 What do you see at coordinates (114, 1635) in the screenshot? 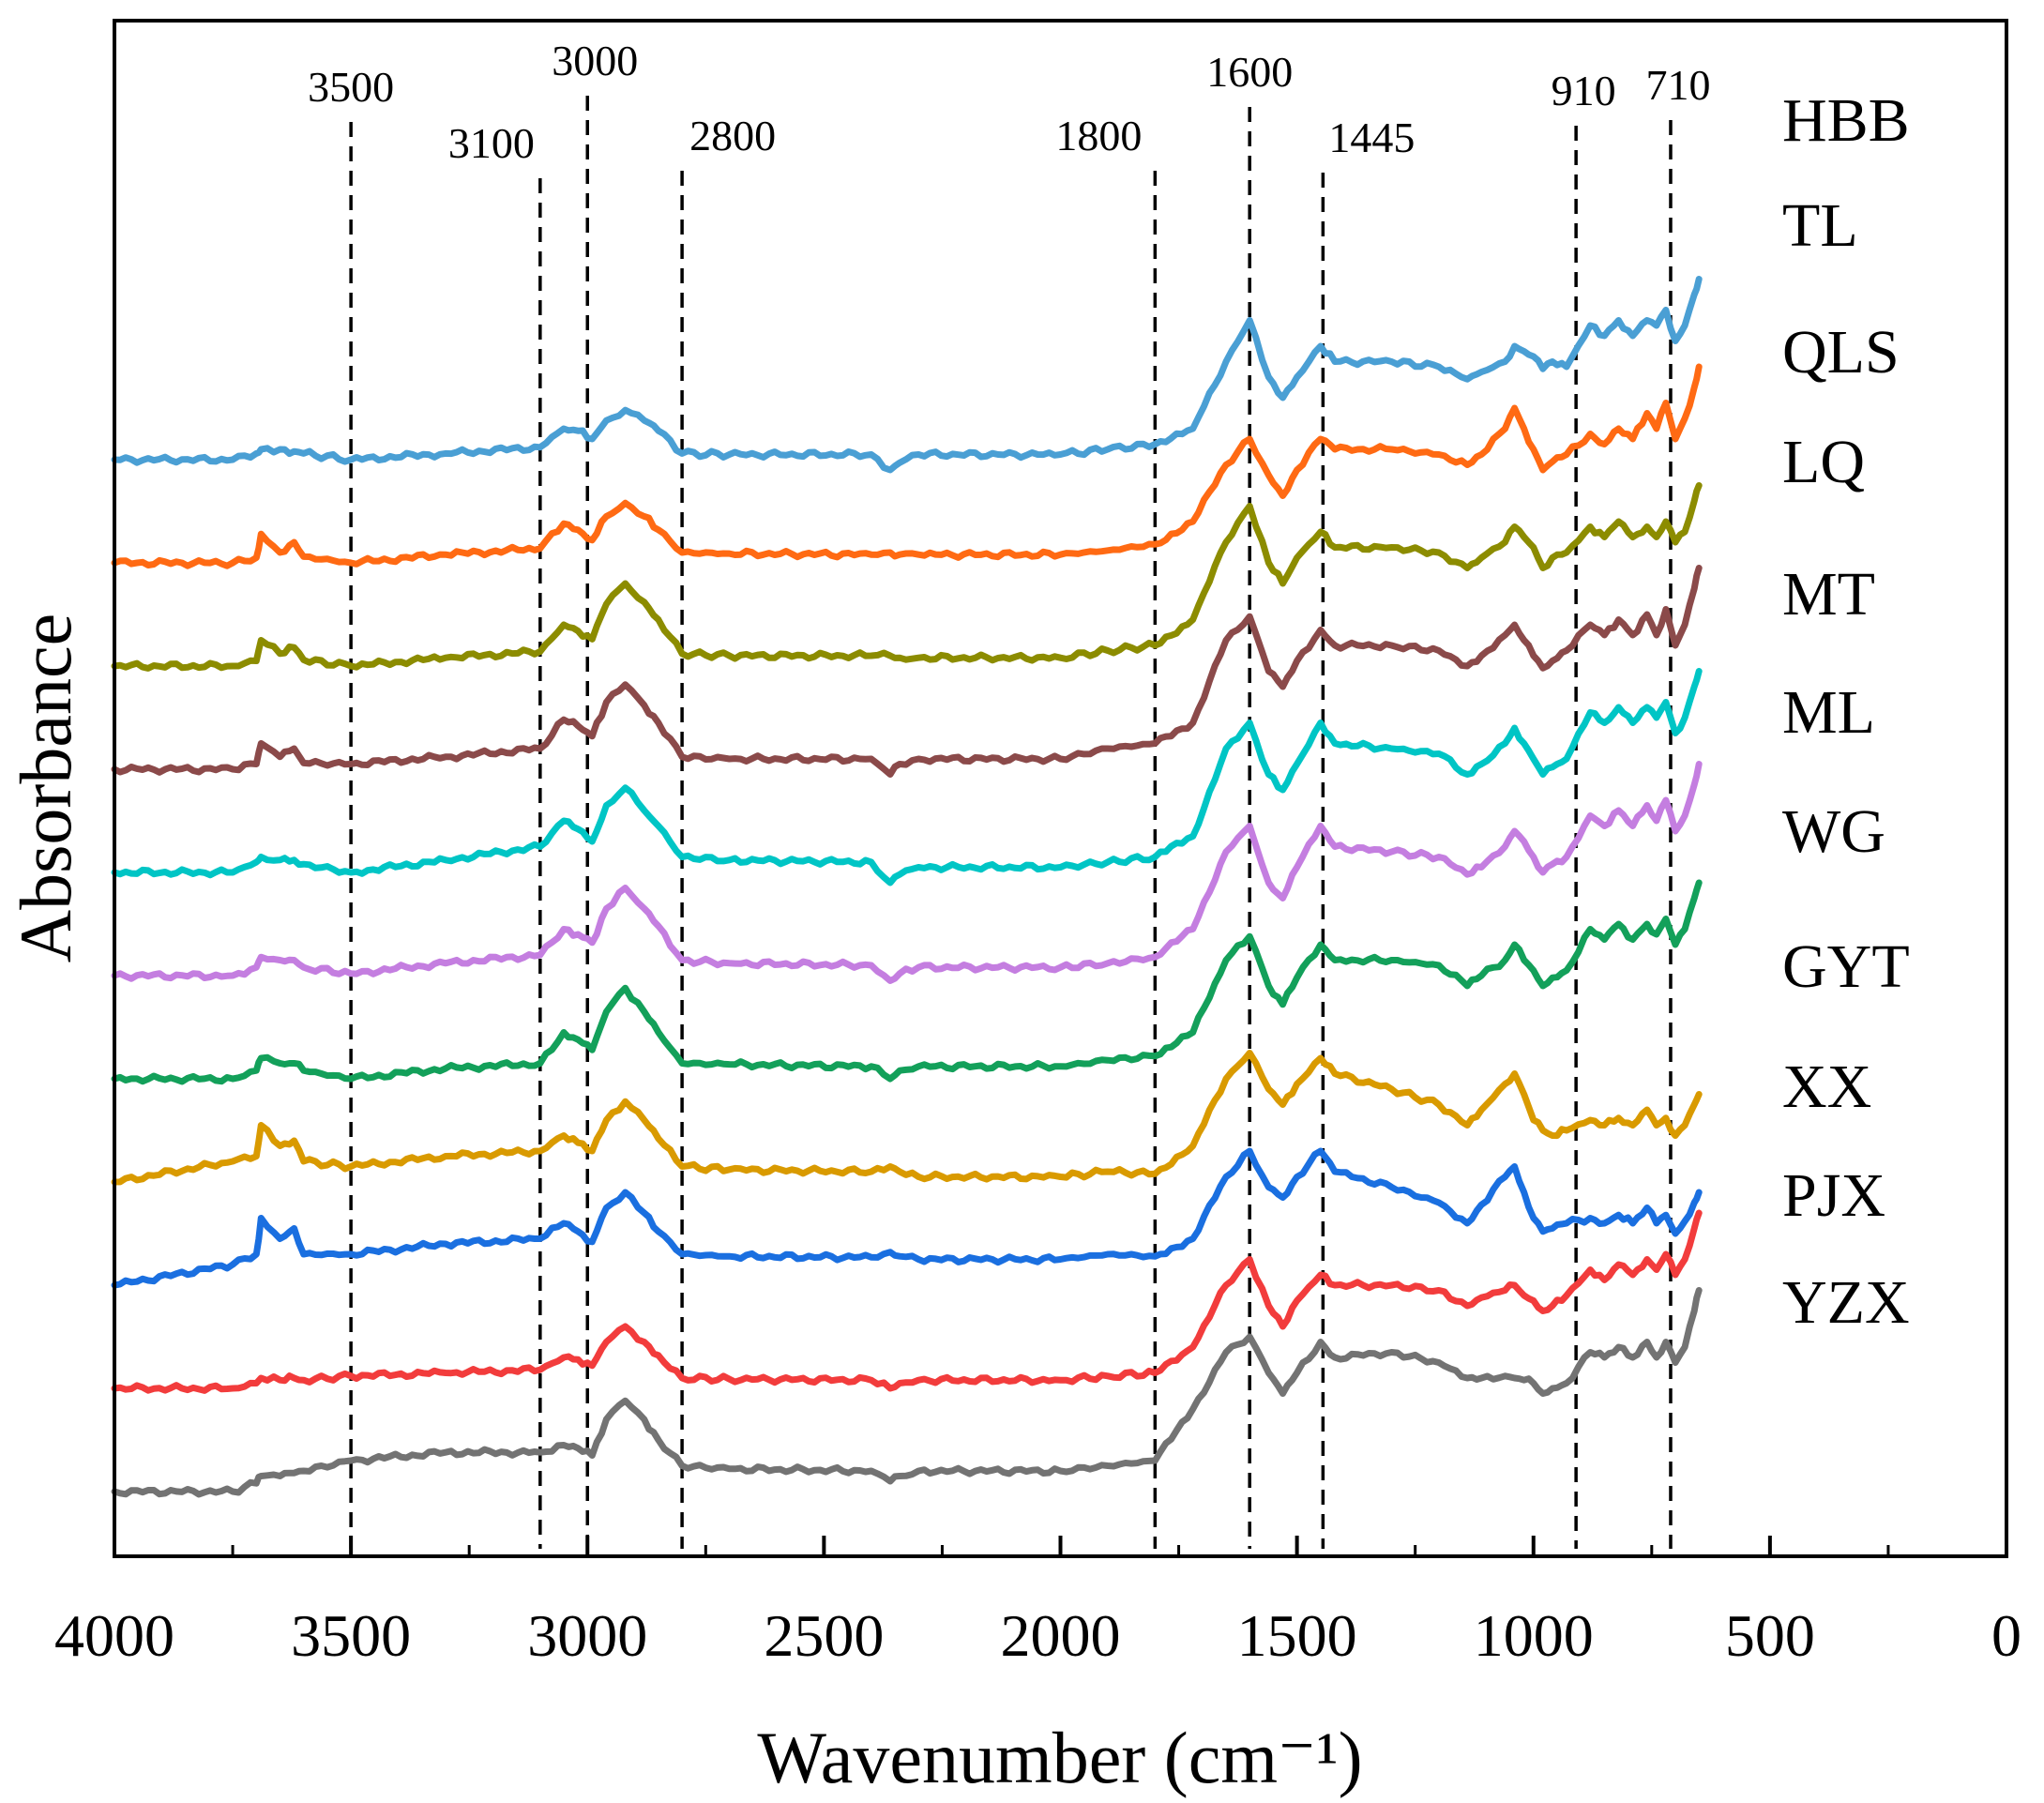
I see `x-tick-label: 4000` at bounding box center [114, 1635].